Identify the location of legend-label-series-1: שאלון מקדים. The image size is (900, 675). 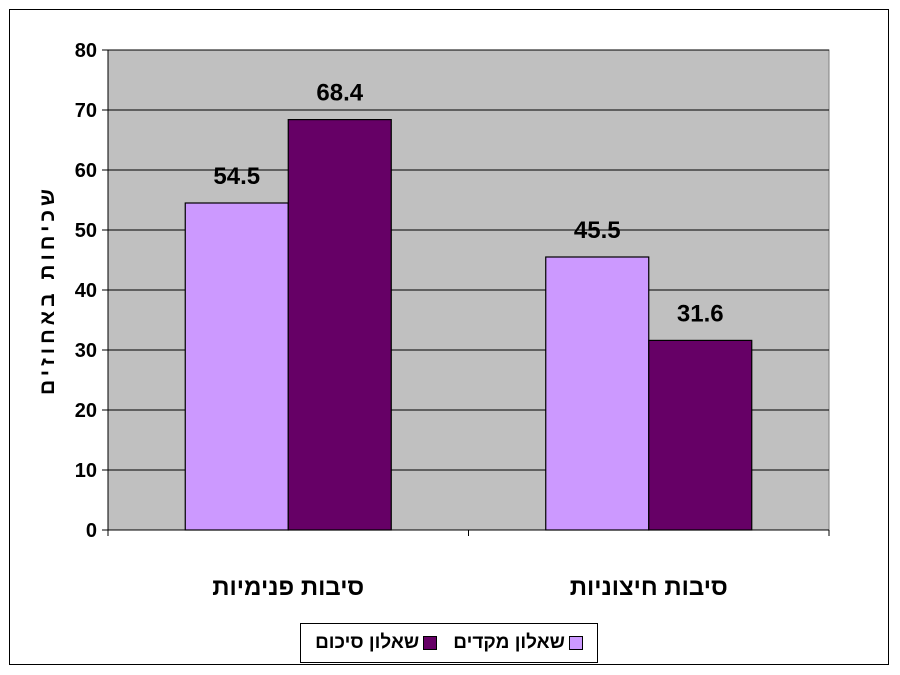
(509, 642).